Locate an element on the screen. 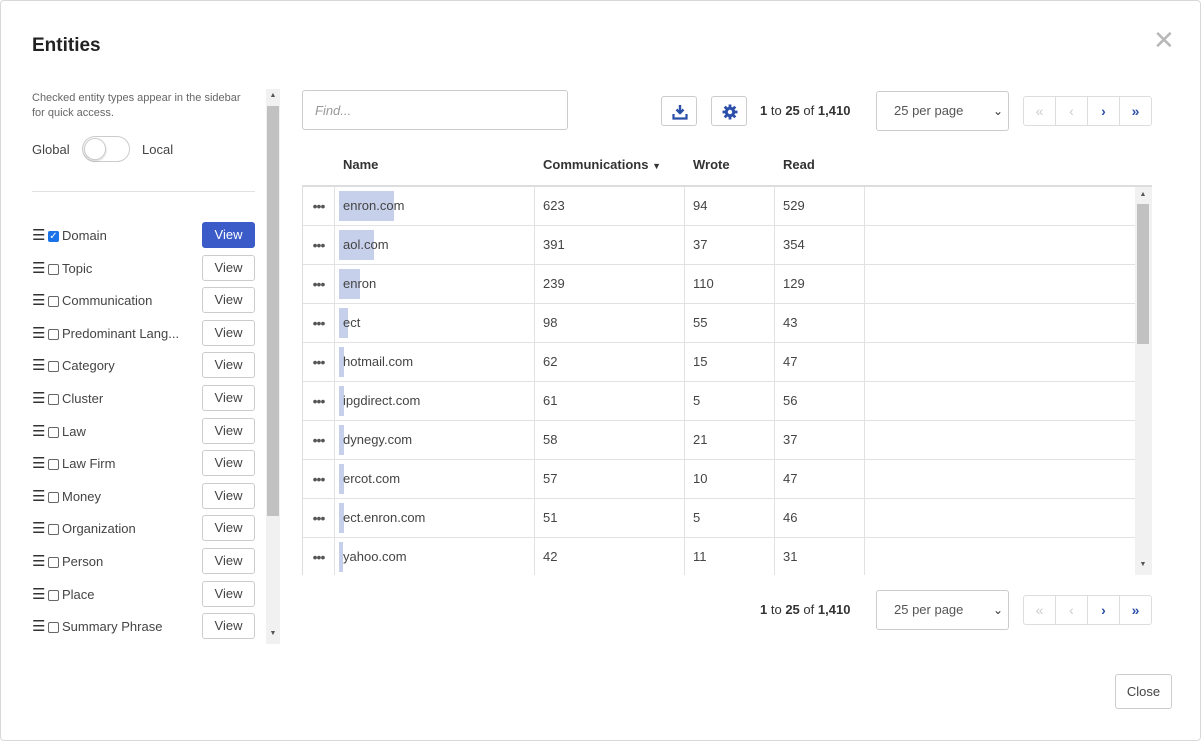  table-row: ••• yahoo.com 42 11 31 is located at coordinates (719, 556).